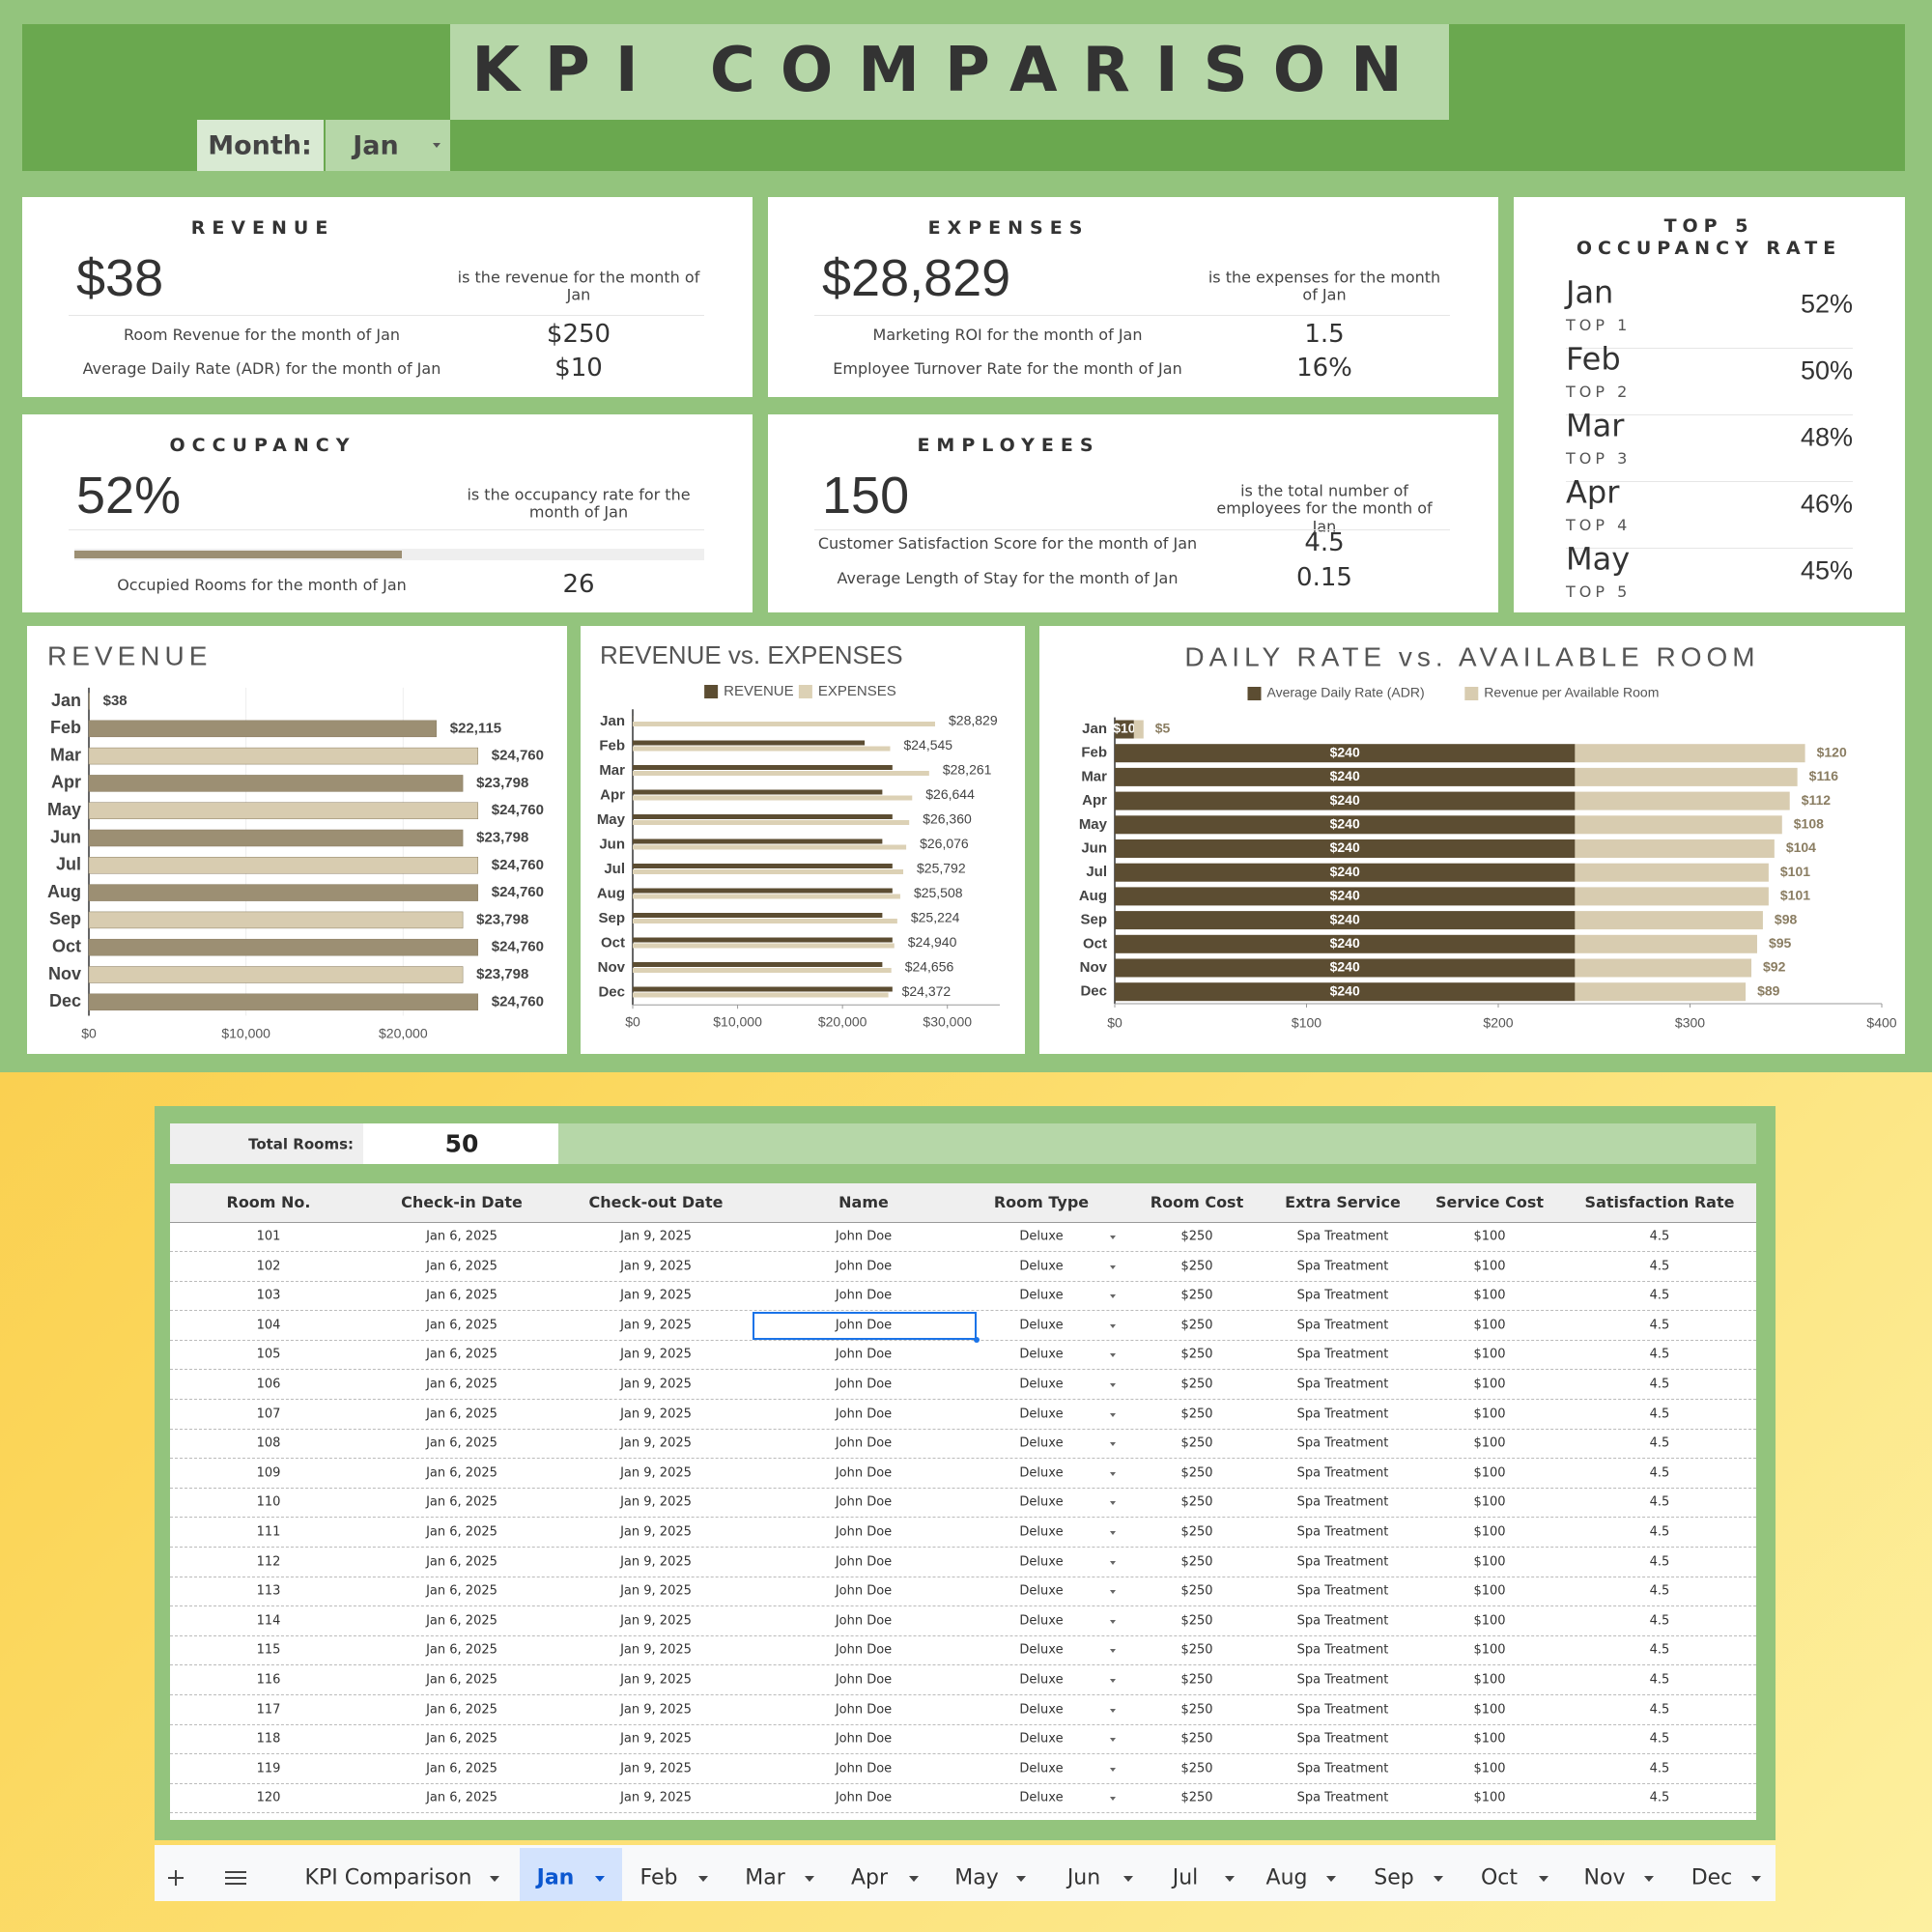 Image resolution: width=1932 pixels, height=1932 pixels. What do you see at coordinates (1711, 1877) in the screenshot?
I see `sheet-tab: Dec` at bounding box center [1711, 1877].